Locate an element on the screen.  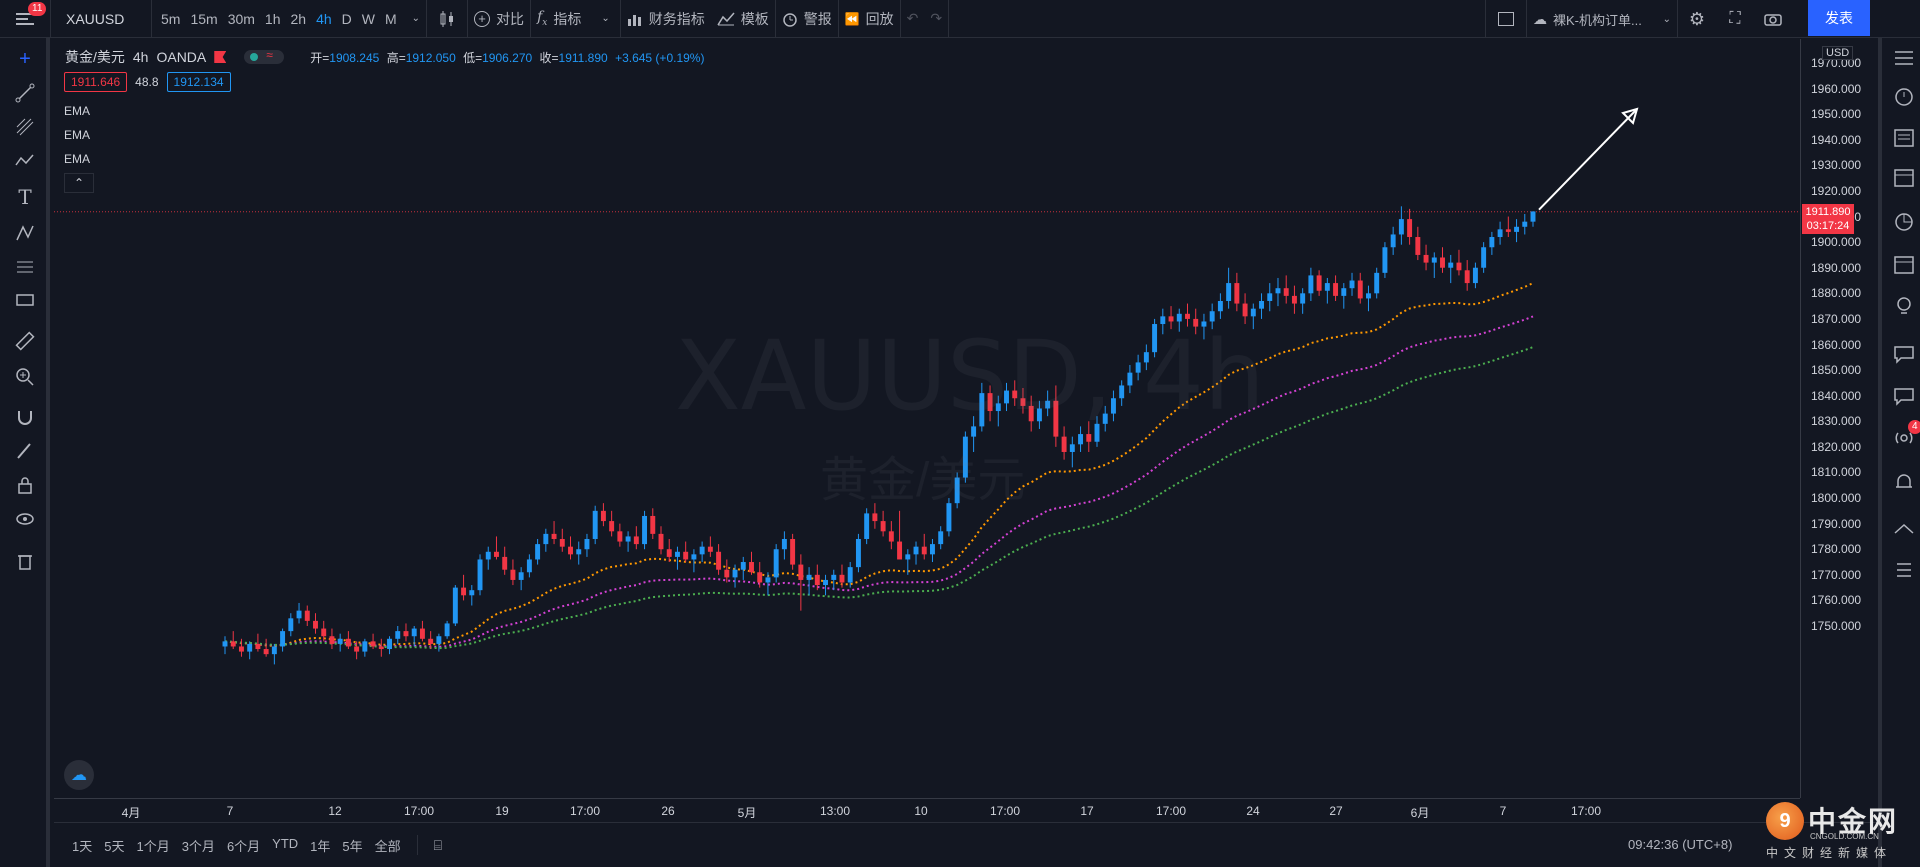
flag-icon is located at coordinates (220, 57).